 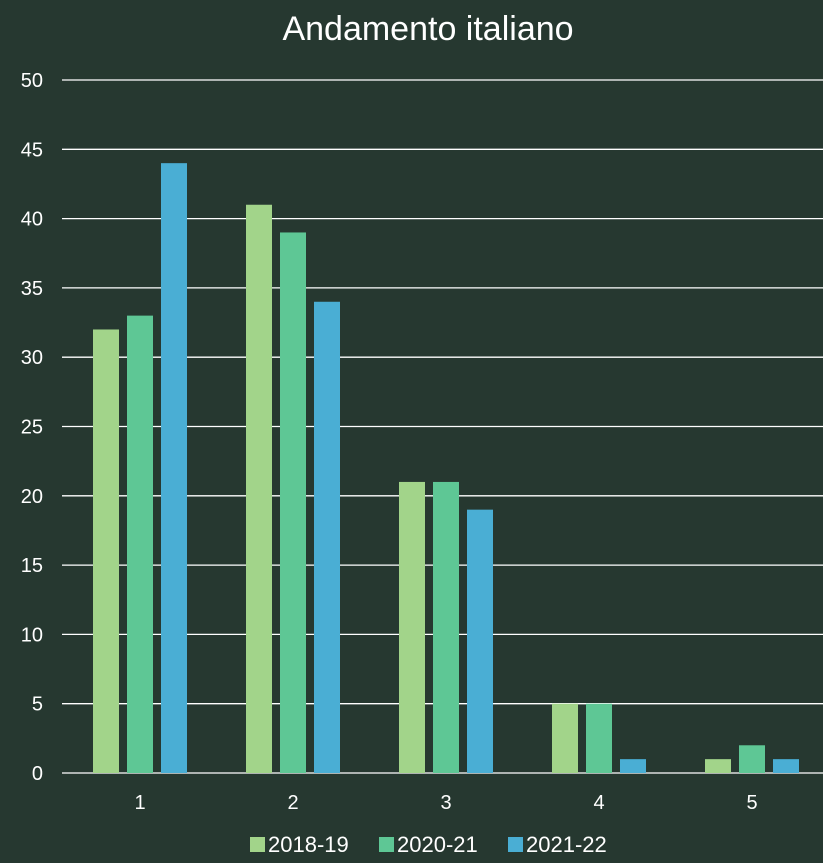 What do you see at coordinates (598, 803) in the screenshot?
I see `x-tick-label: 4` at bounding box center [598, 803].